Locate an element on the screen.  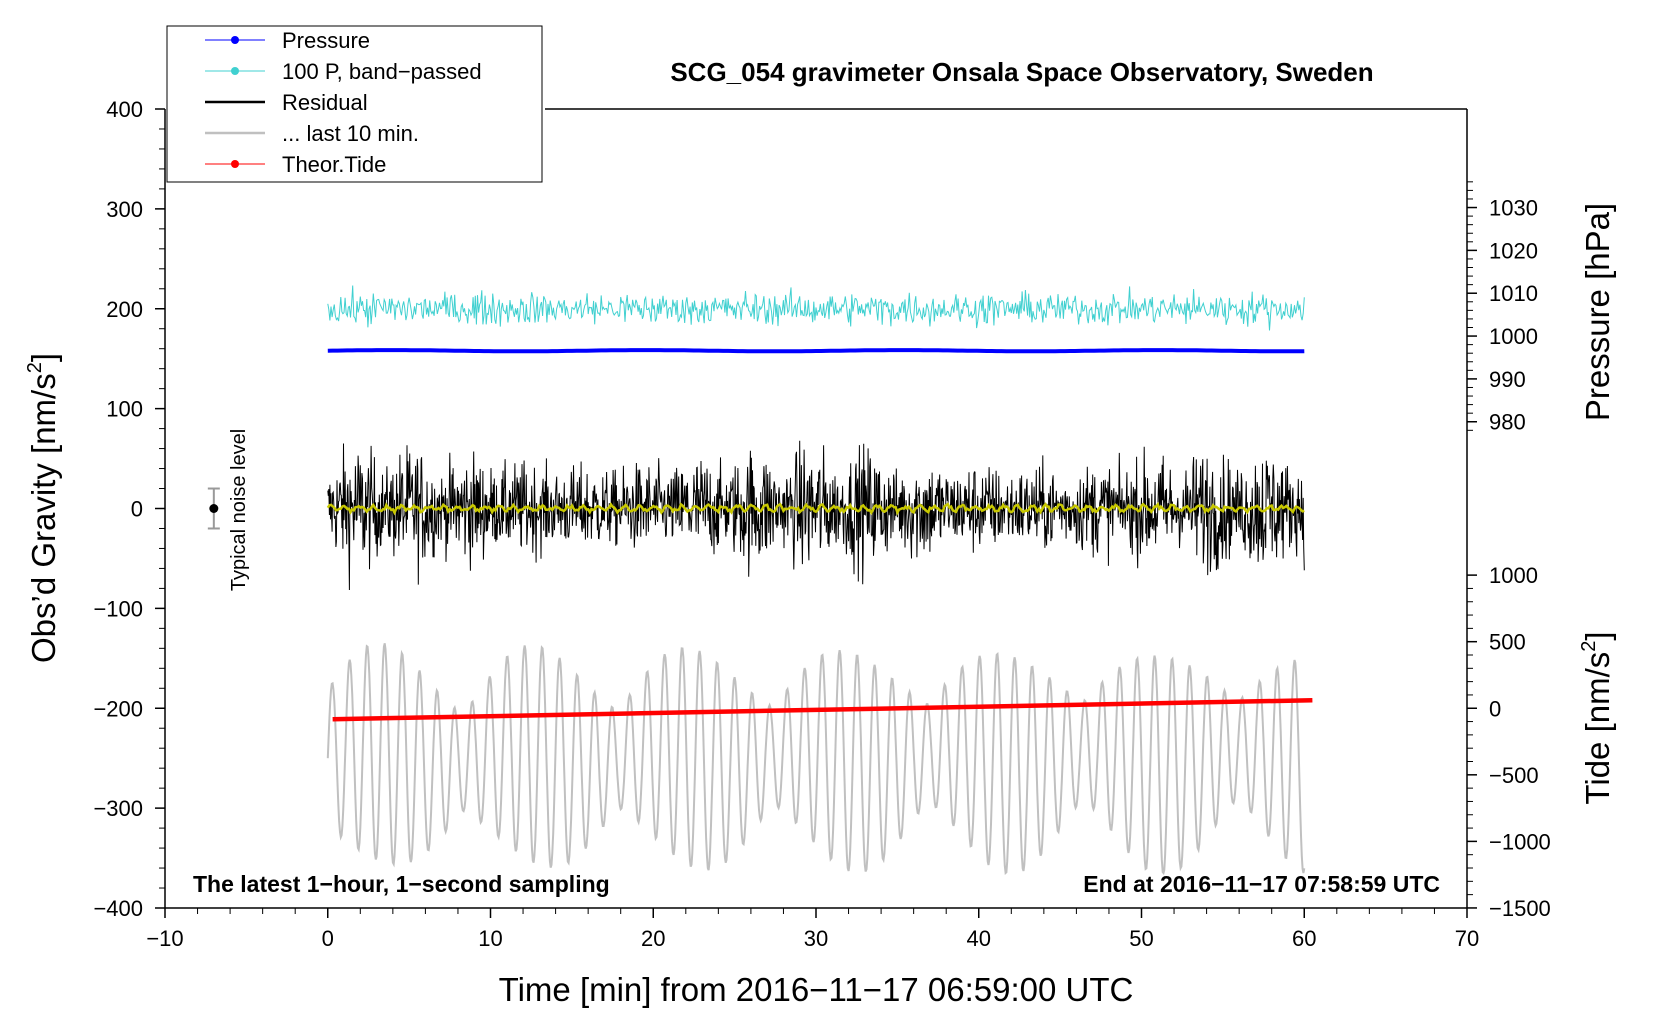
residual-series-line is located at coordinates (816, 515).